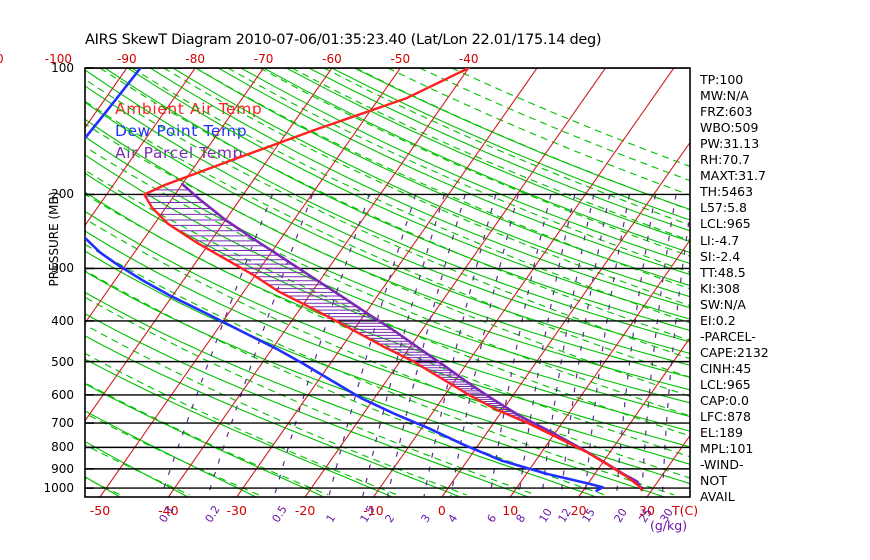  What do you see at coordinates (400, 59) in the screenshot?
I see `top-tick: -50` at bounding box center [400, 59].